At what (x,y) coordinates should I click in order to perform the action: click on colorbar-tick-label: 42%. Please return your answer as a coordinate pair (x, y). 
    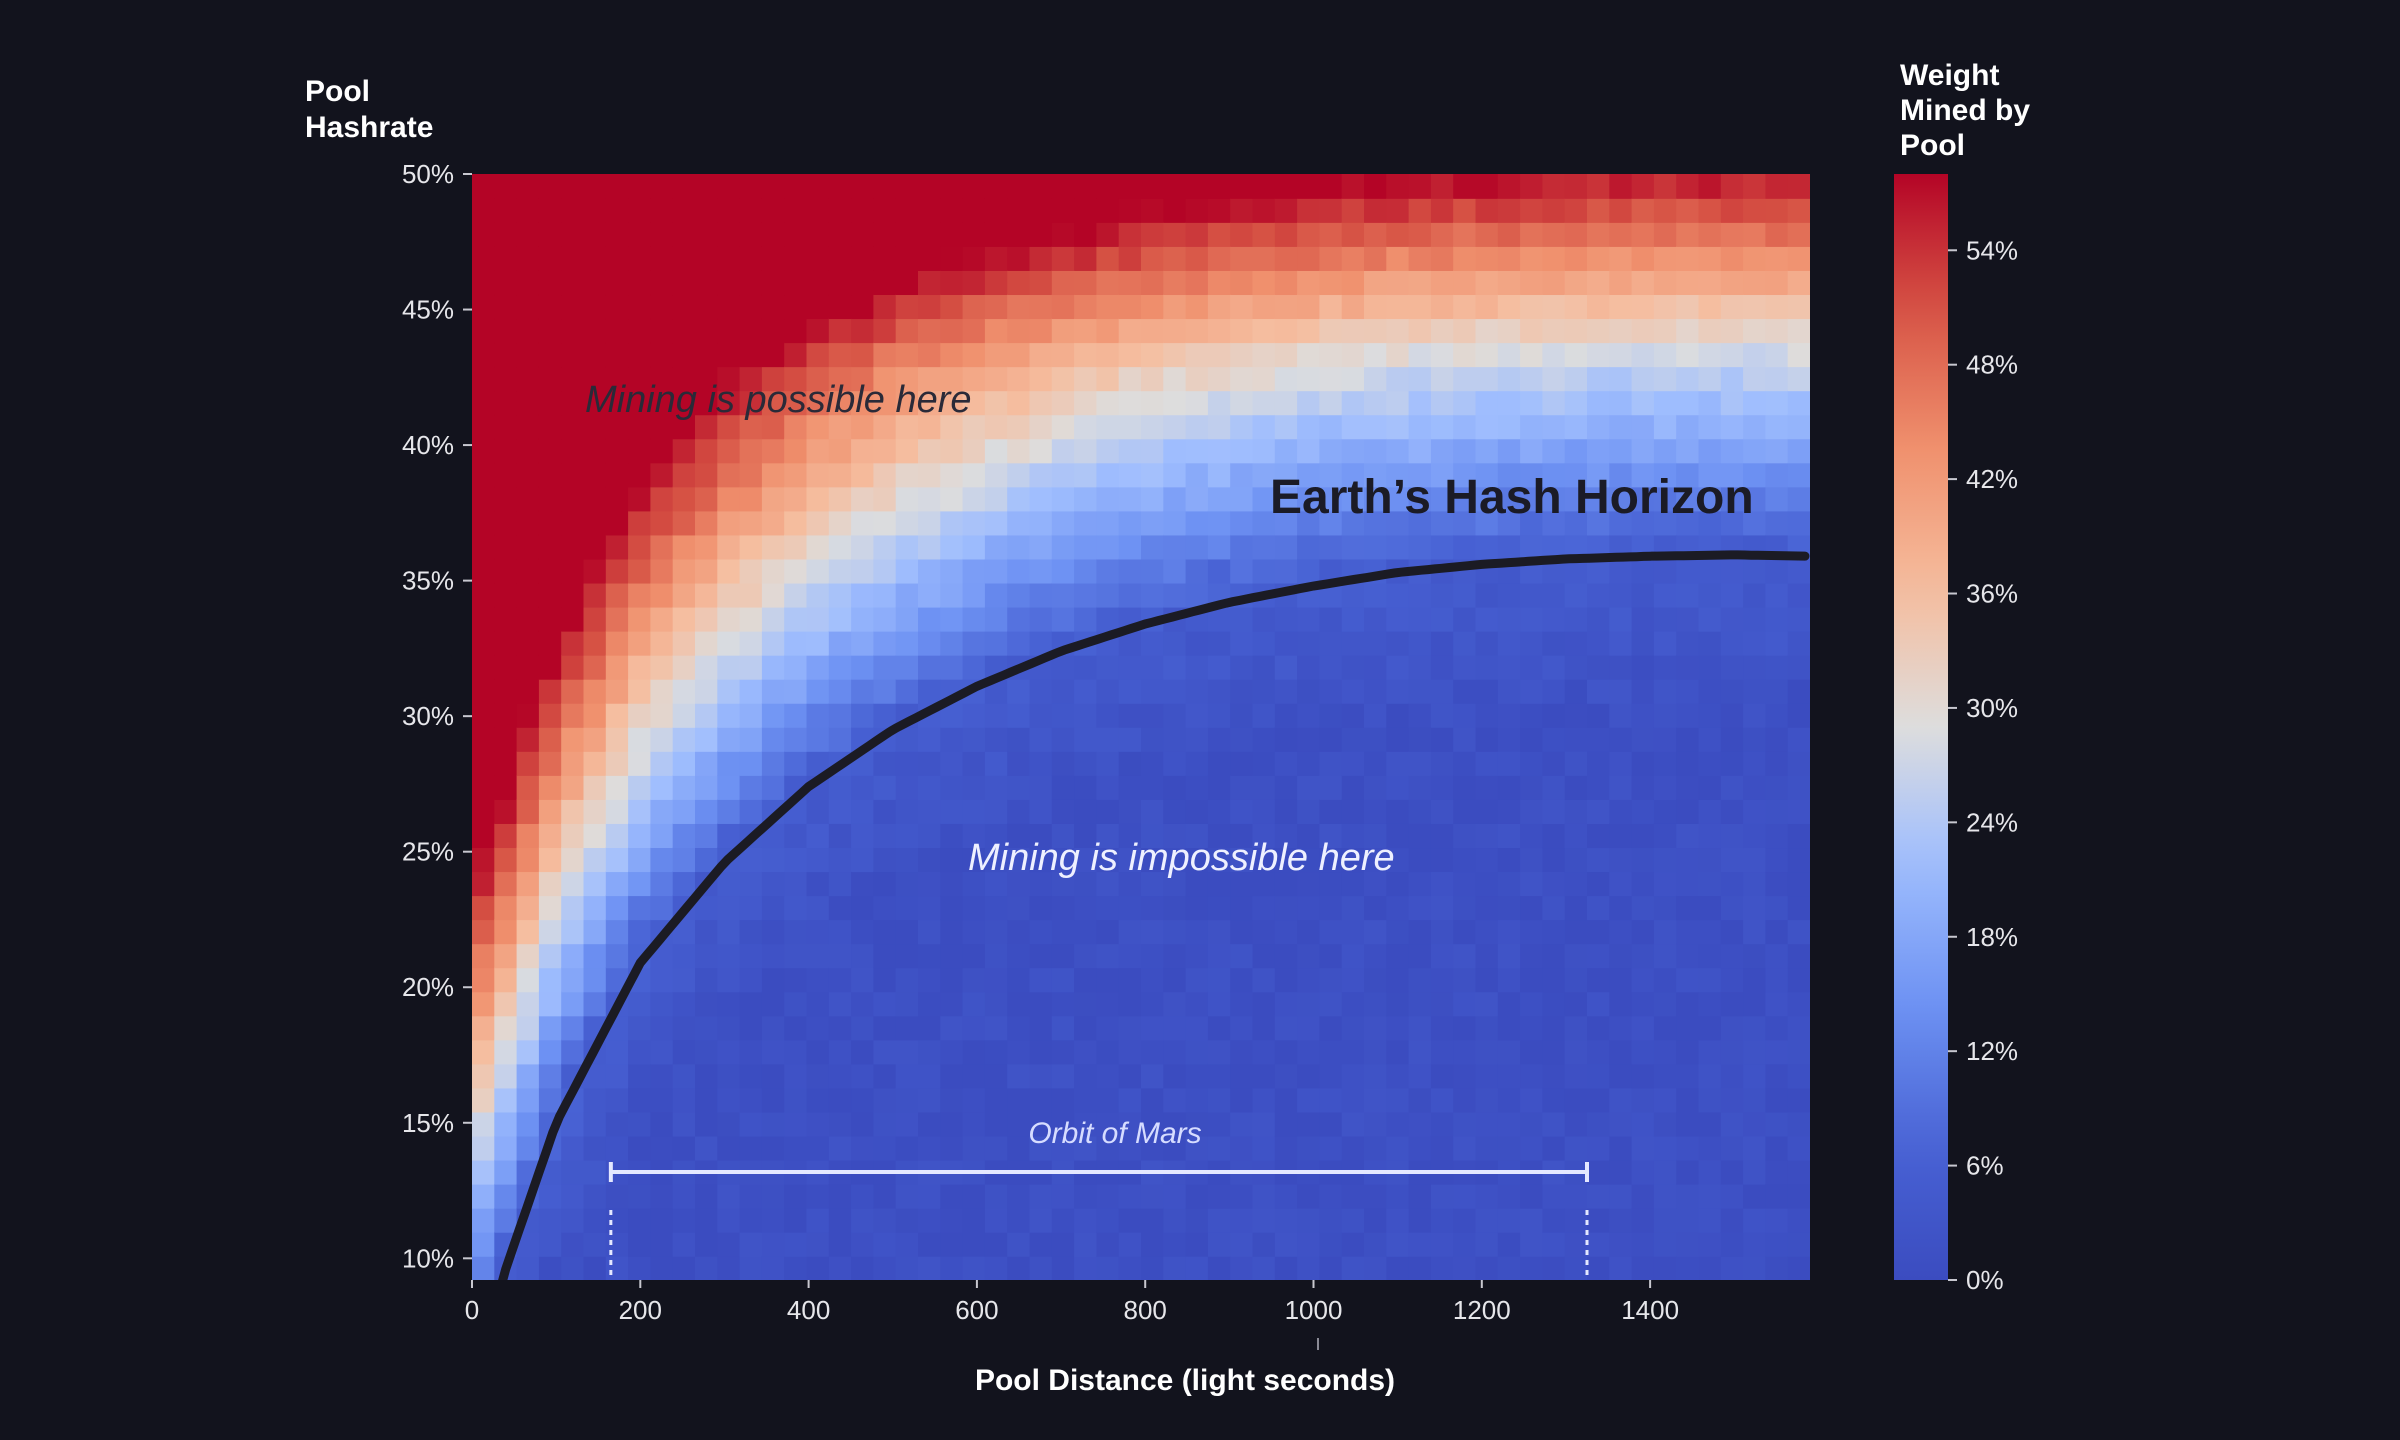
    Looking at the image, I should click on (1992, 479).